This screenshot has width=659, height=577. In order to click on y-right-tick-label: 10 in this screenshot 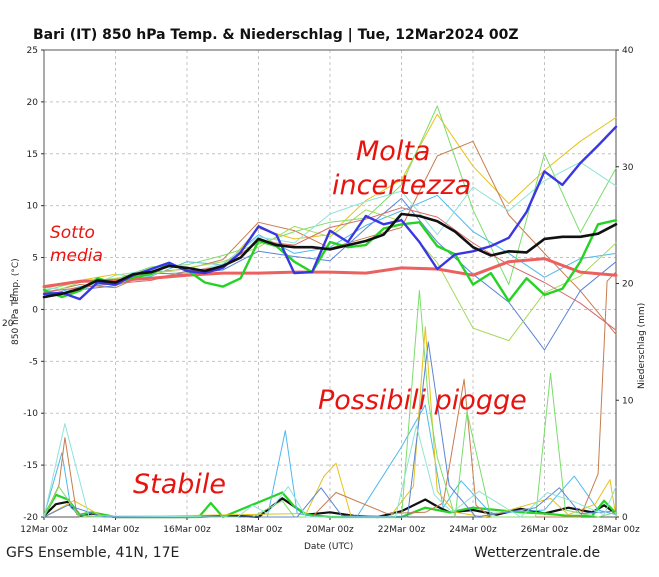, I will do `click(628, 401)`.